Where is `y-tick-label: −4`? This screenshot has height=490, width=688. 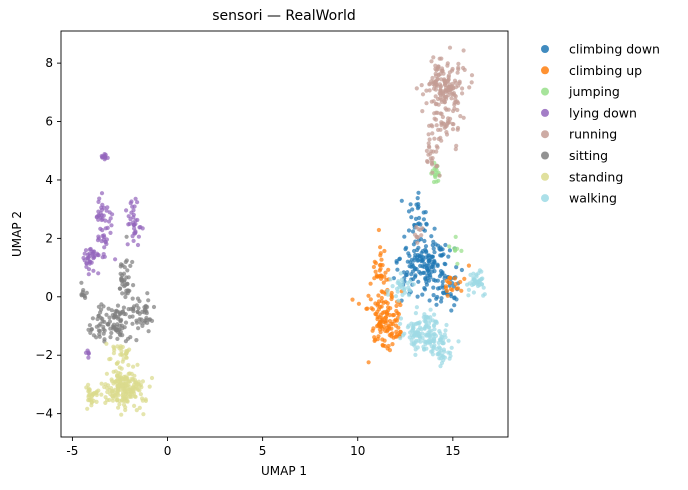 y-tick-label: −4 is located at coordinates (44, 414).